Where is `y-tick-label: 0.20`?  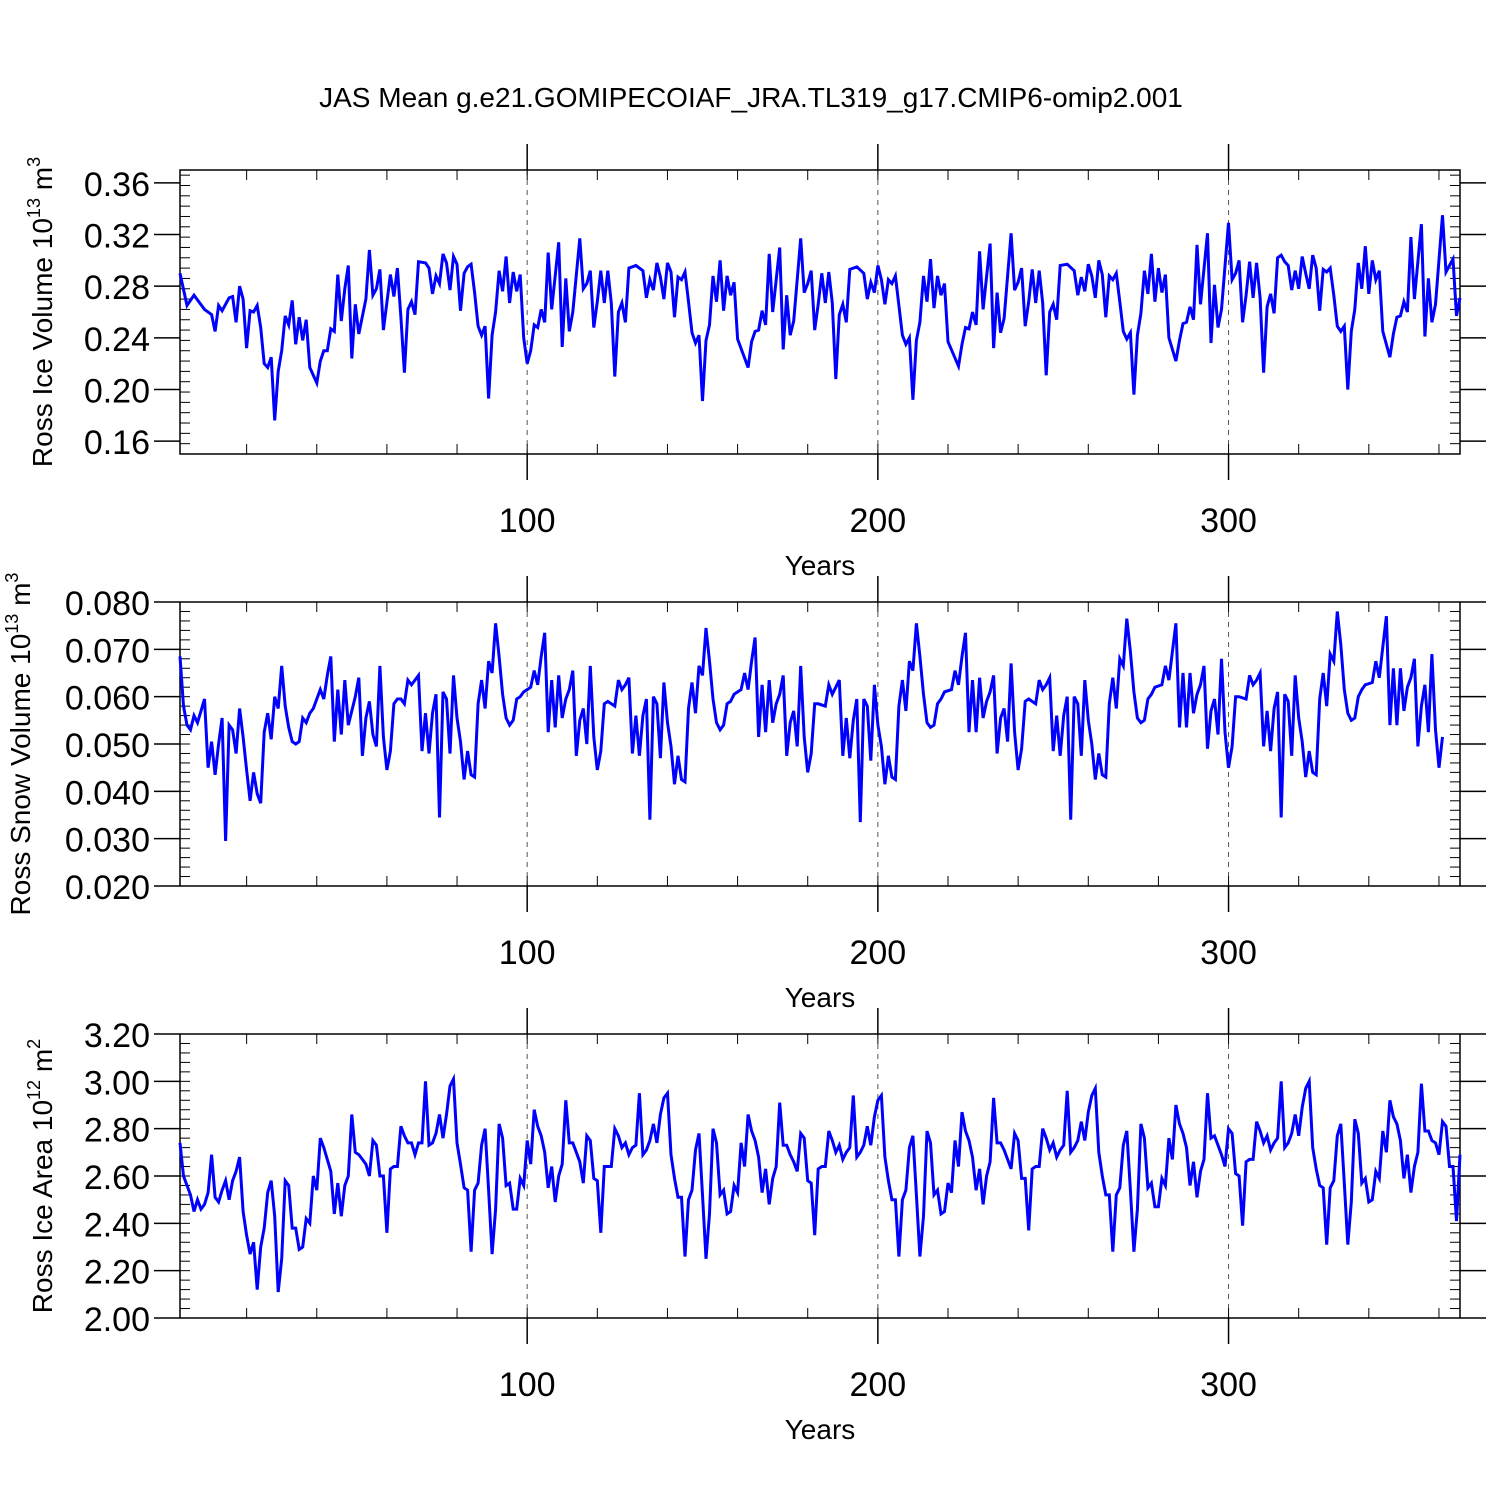 y-tick-label: 0.20 is located at coordinates (117, 391).